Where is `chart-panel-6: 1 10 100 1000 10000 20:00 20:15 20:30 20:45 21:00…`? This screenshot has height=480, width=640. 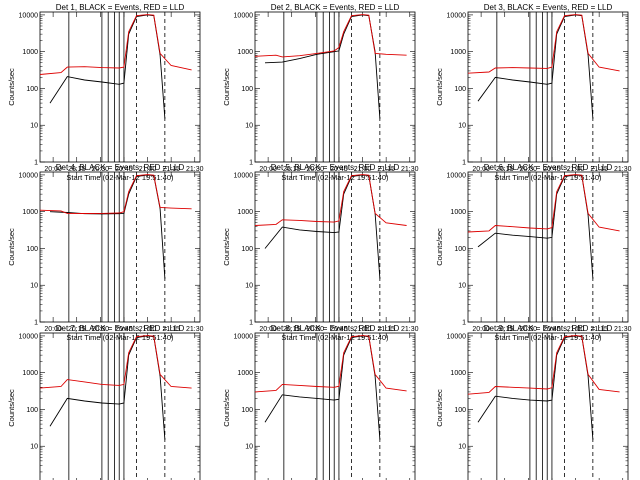
chart-panel-6: 1 10 100 1000 10000 20:00 20:15 20:30 20:45 21:00… is located at coordinates (533, 252).